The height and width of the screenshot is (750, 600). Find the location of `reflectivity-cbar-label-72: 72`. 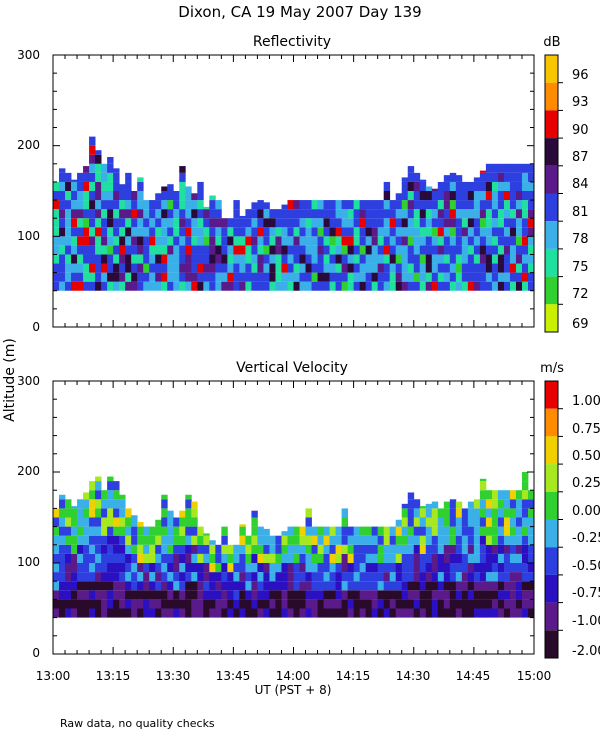

reflectivity-cbar-label-72: 72 is located at coordinates (580, 294).